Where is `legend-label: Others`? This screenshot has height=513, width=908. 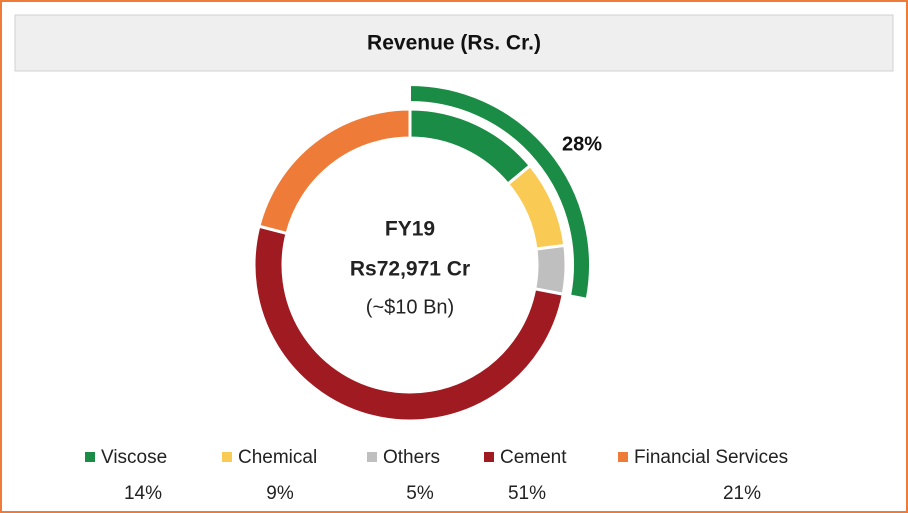 legend-label: Others is located at coordinates (411, 457).